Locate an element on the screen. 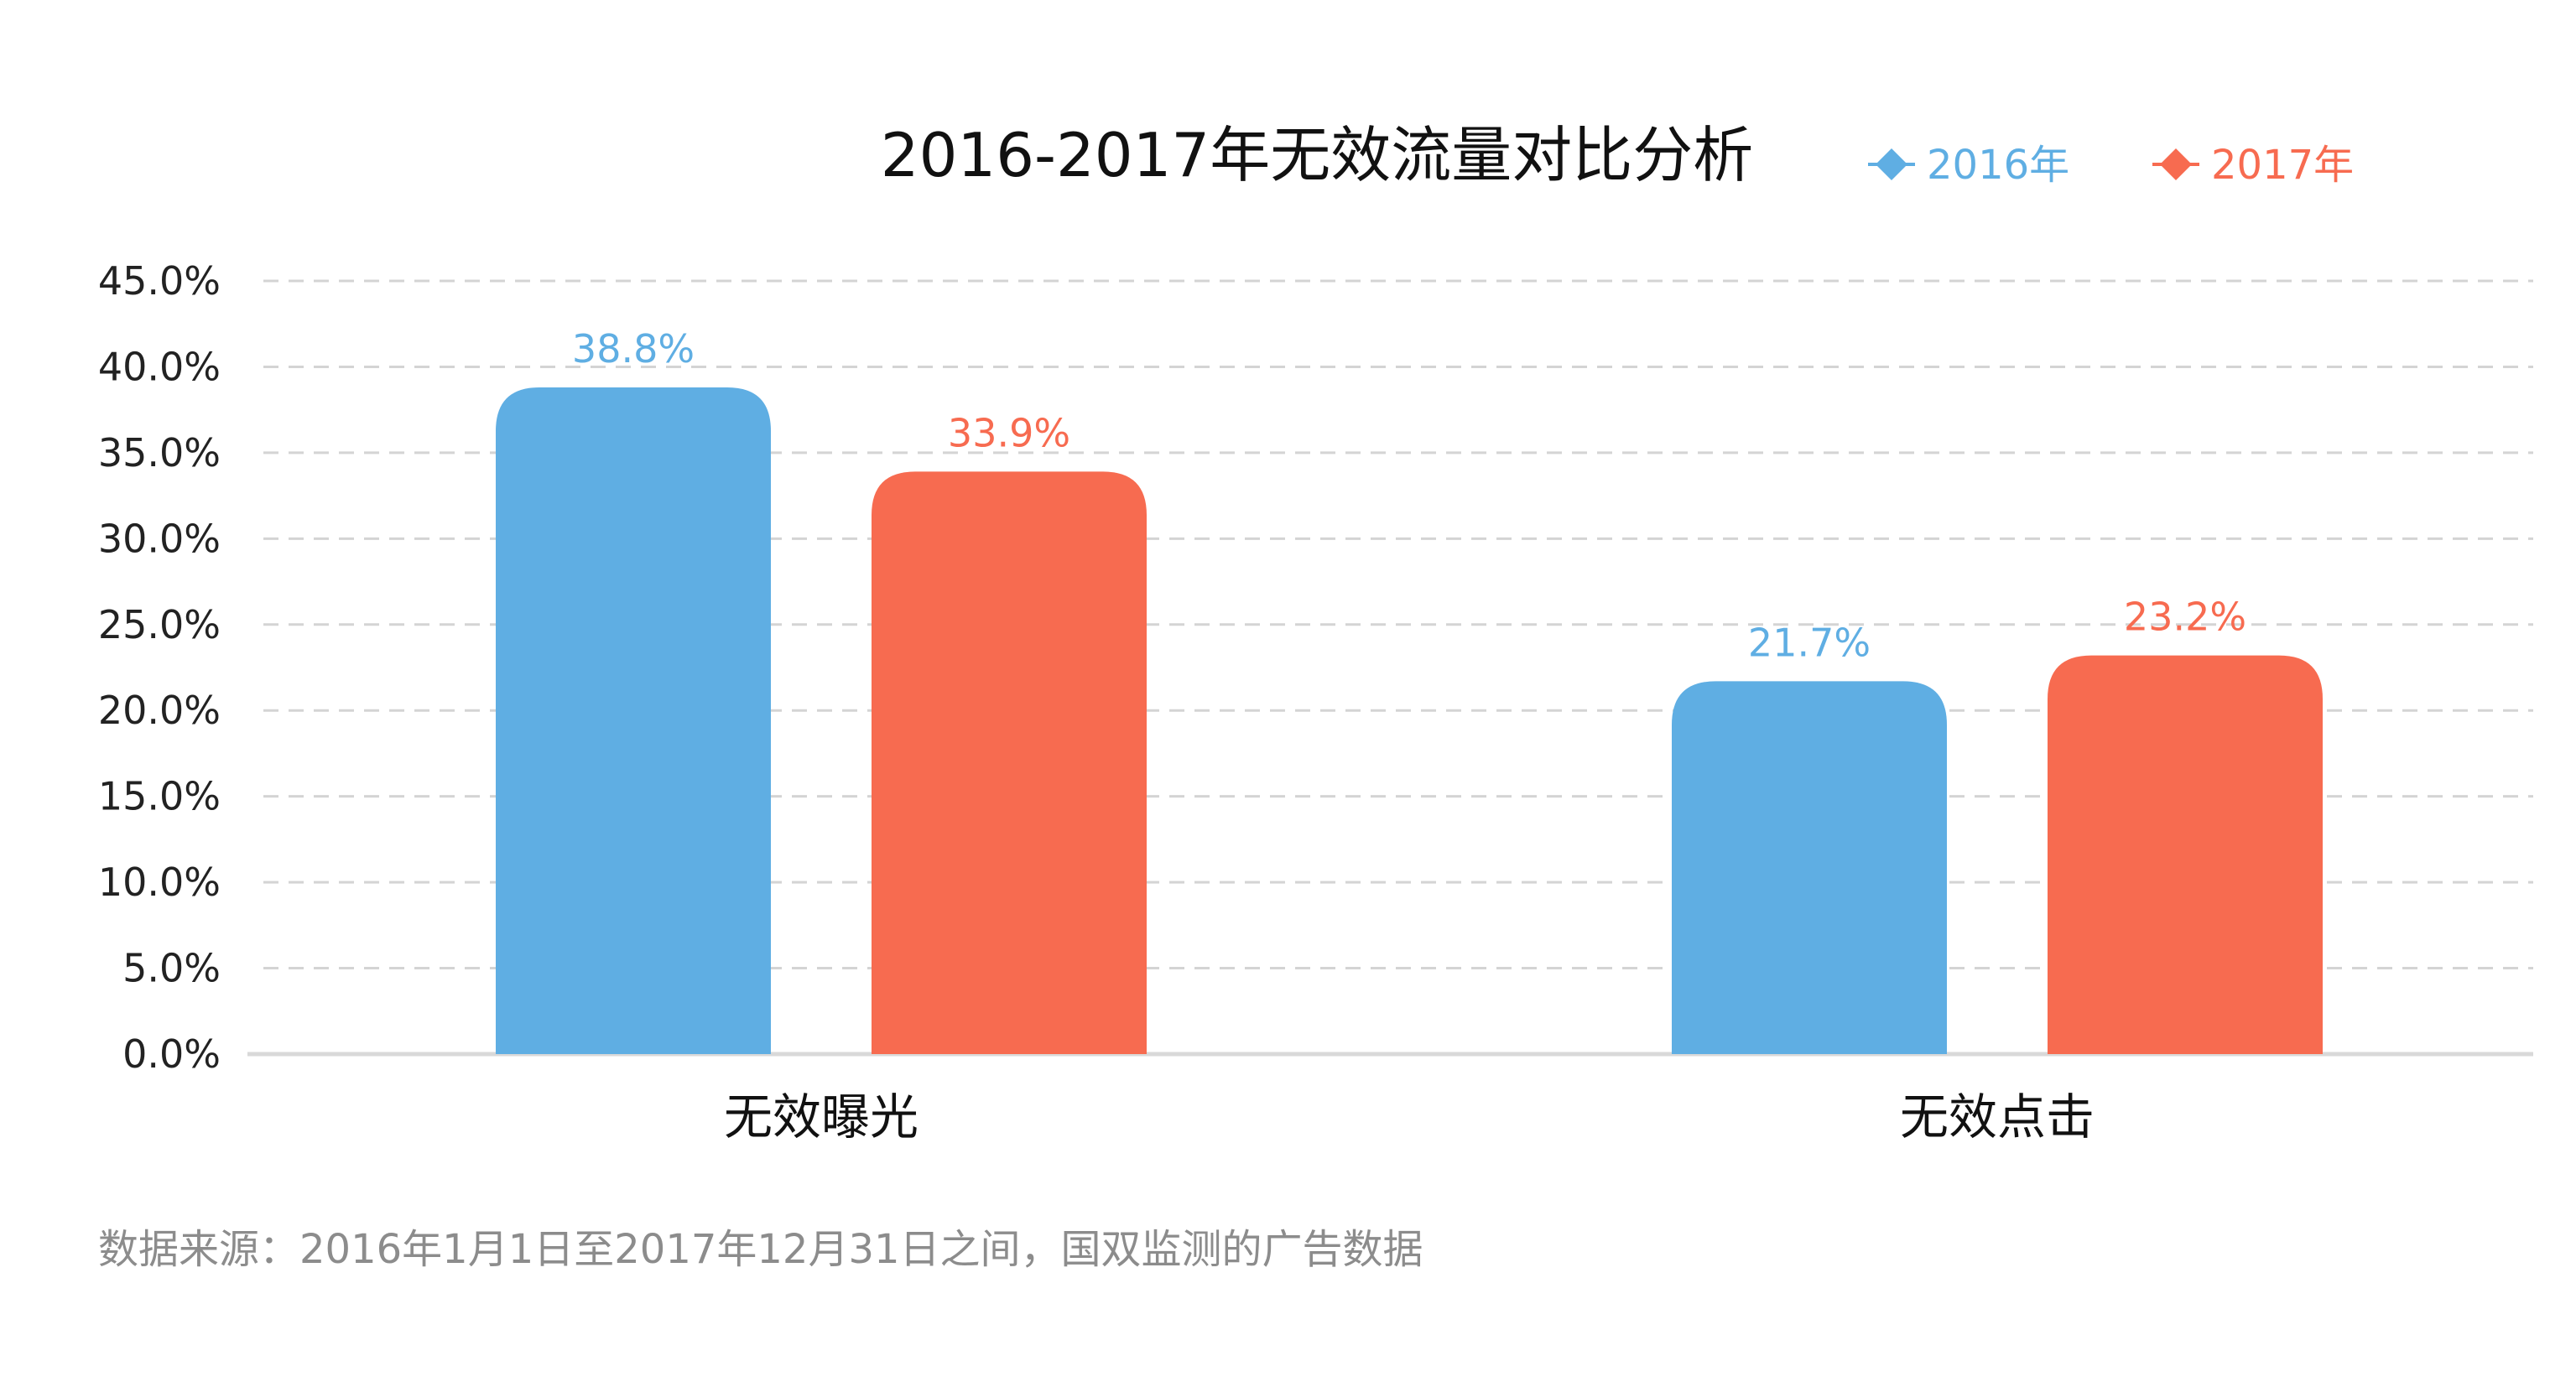  data-label: 23.2% is located at coordinates (2185, 618).